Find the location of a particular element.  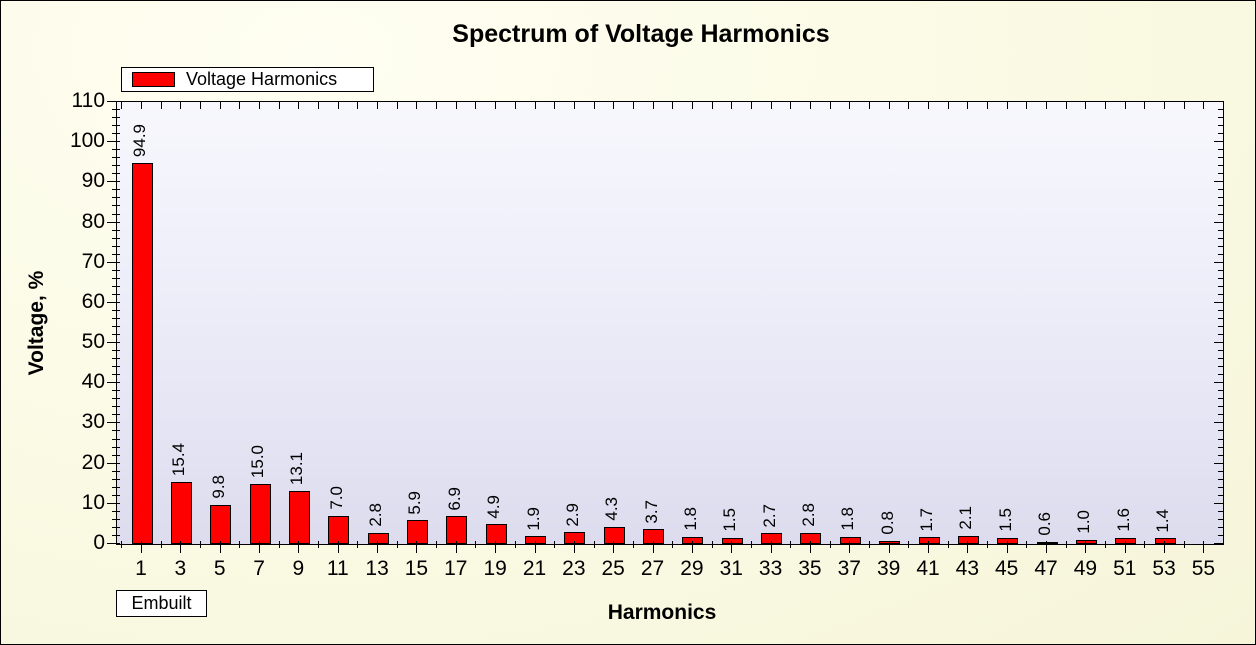

legend-series-label: Voltage Harmonics is located at coordinates (262, 79).